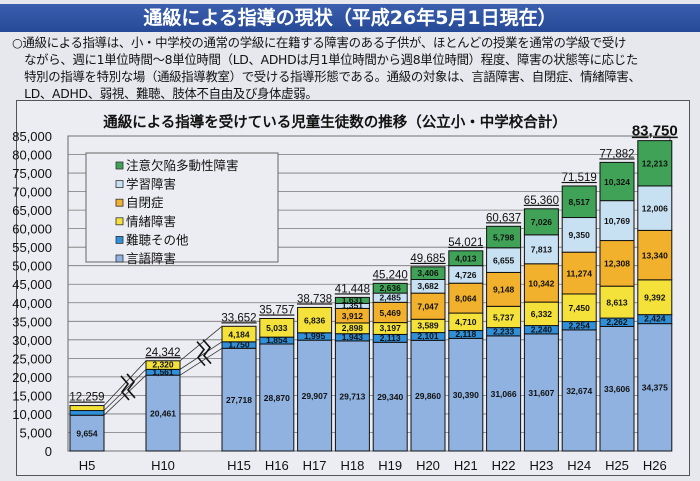 The width and height of the screenshot is (700, 481). Describe the element at coordinates (541, 393) in the screenshot. I see `segment-label: 31,607` at that location.